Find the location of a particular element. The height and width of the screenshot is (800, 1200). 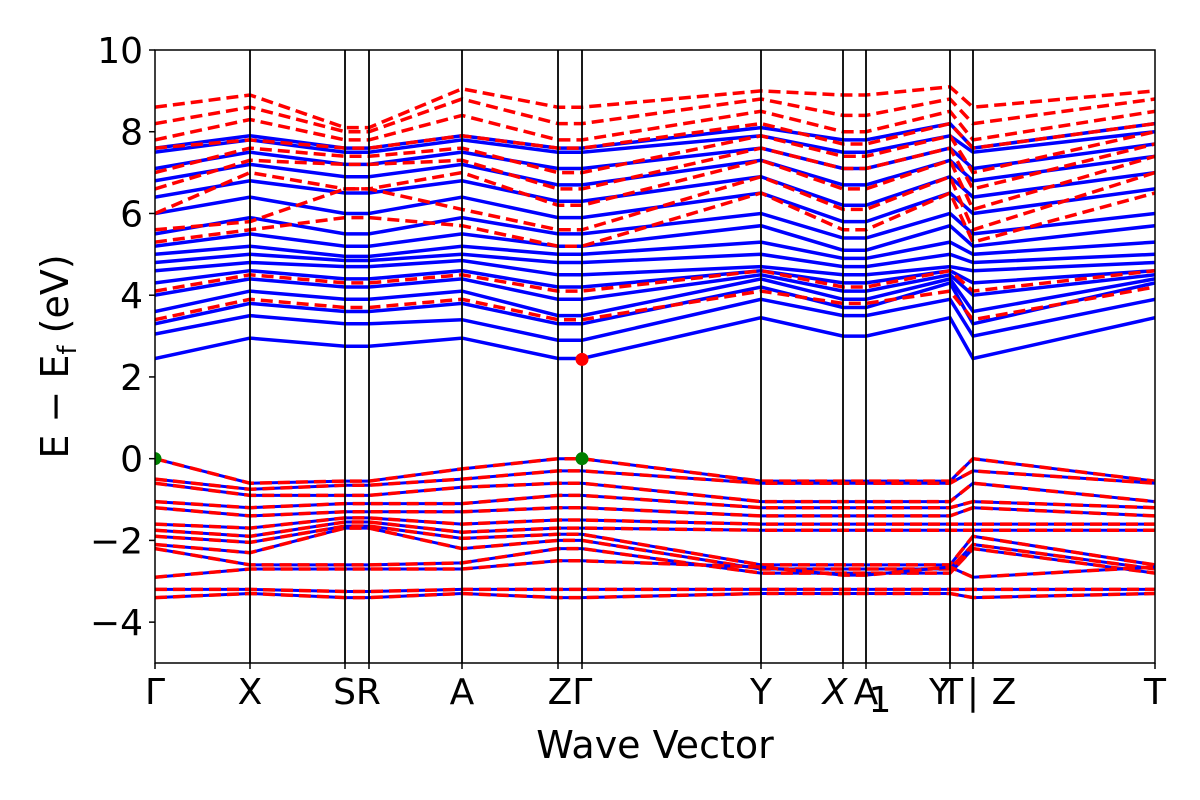

y-axis-label-subscript: f is located at coordinates (68, 350).